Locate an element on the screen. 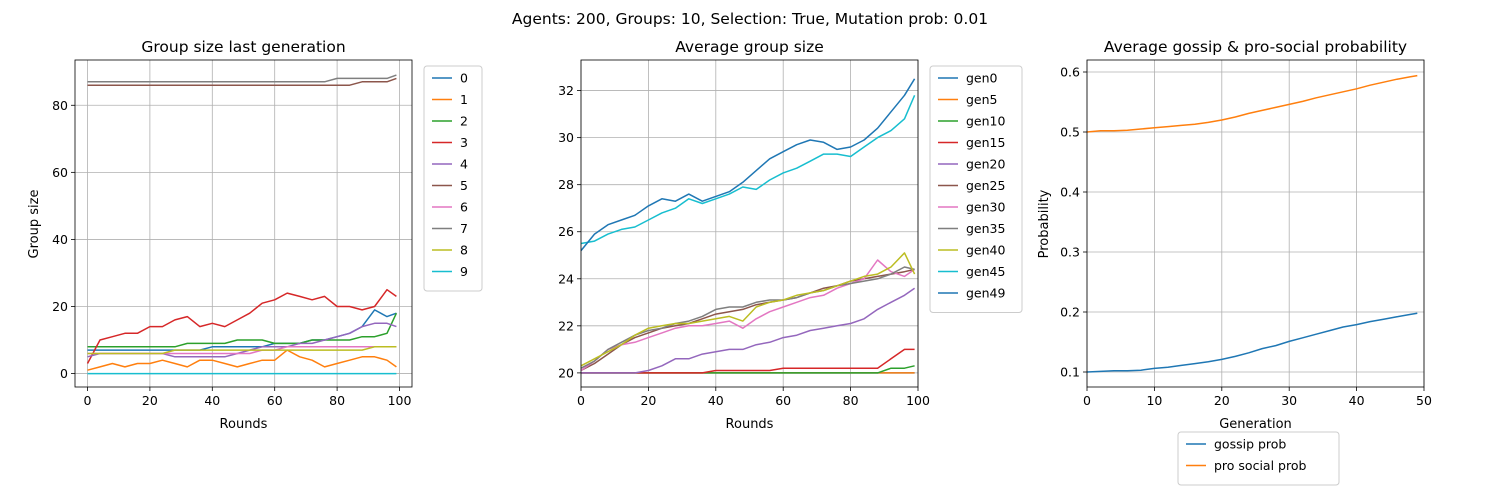 The image size is (1500, 500). series-line-gen15 is located at coordinates (748, 361).